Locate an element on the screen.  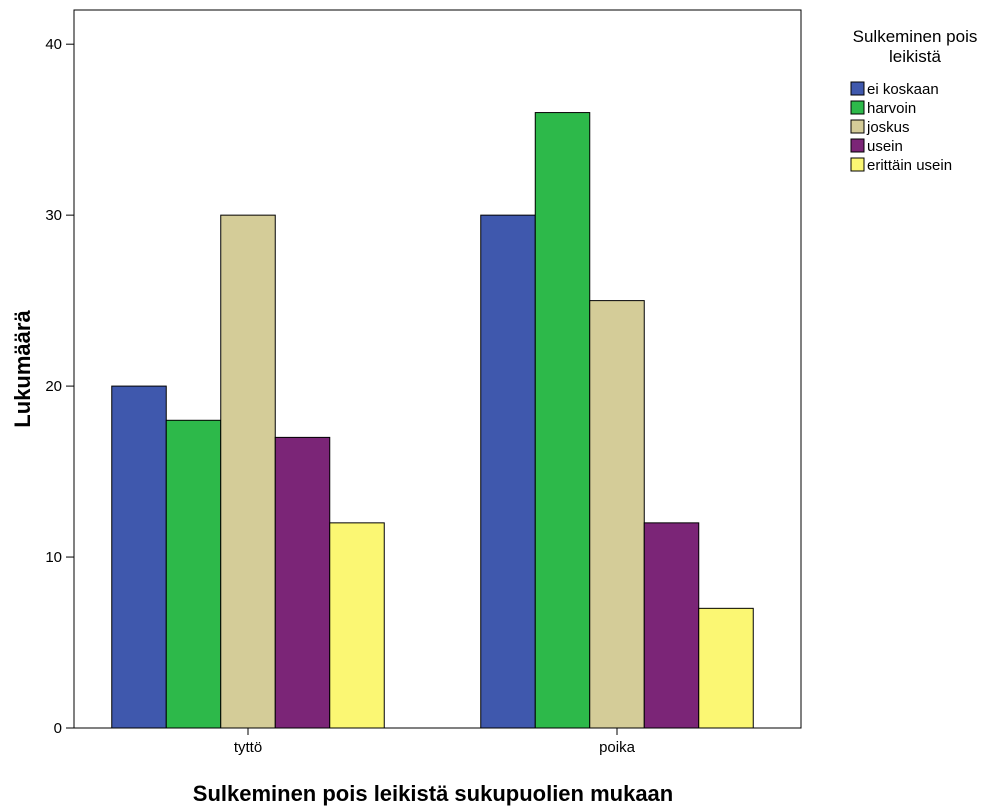
legend-label: erittäin usein is located at coordinates (909, 165).